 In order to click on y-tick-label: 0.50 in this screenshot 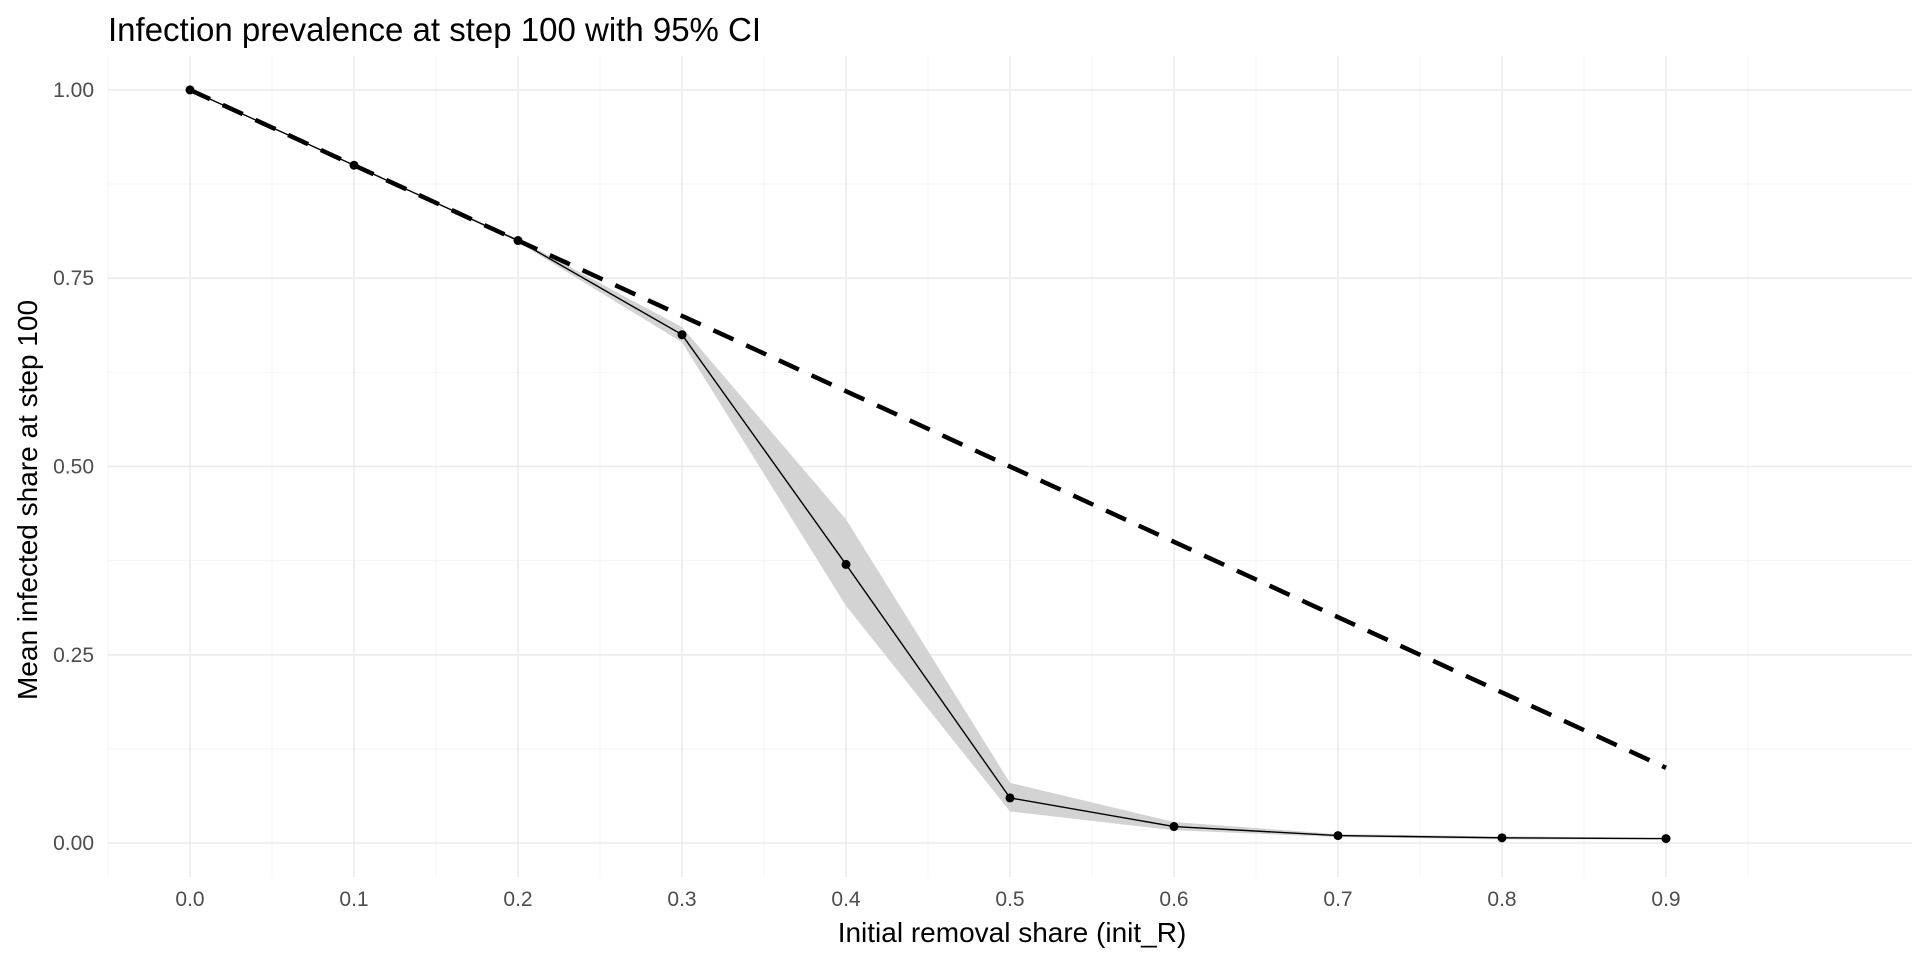, I will do `click(73, 467)`.